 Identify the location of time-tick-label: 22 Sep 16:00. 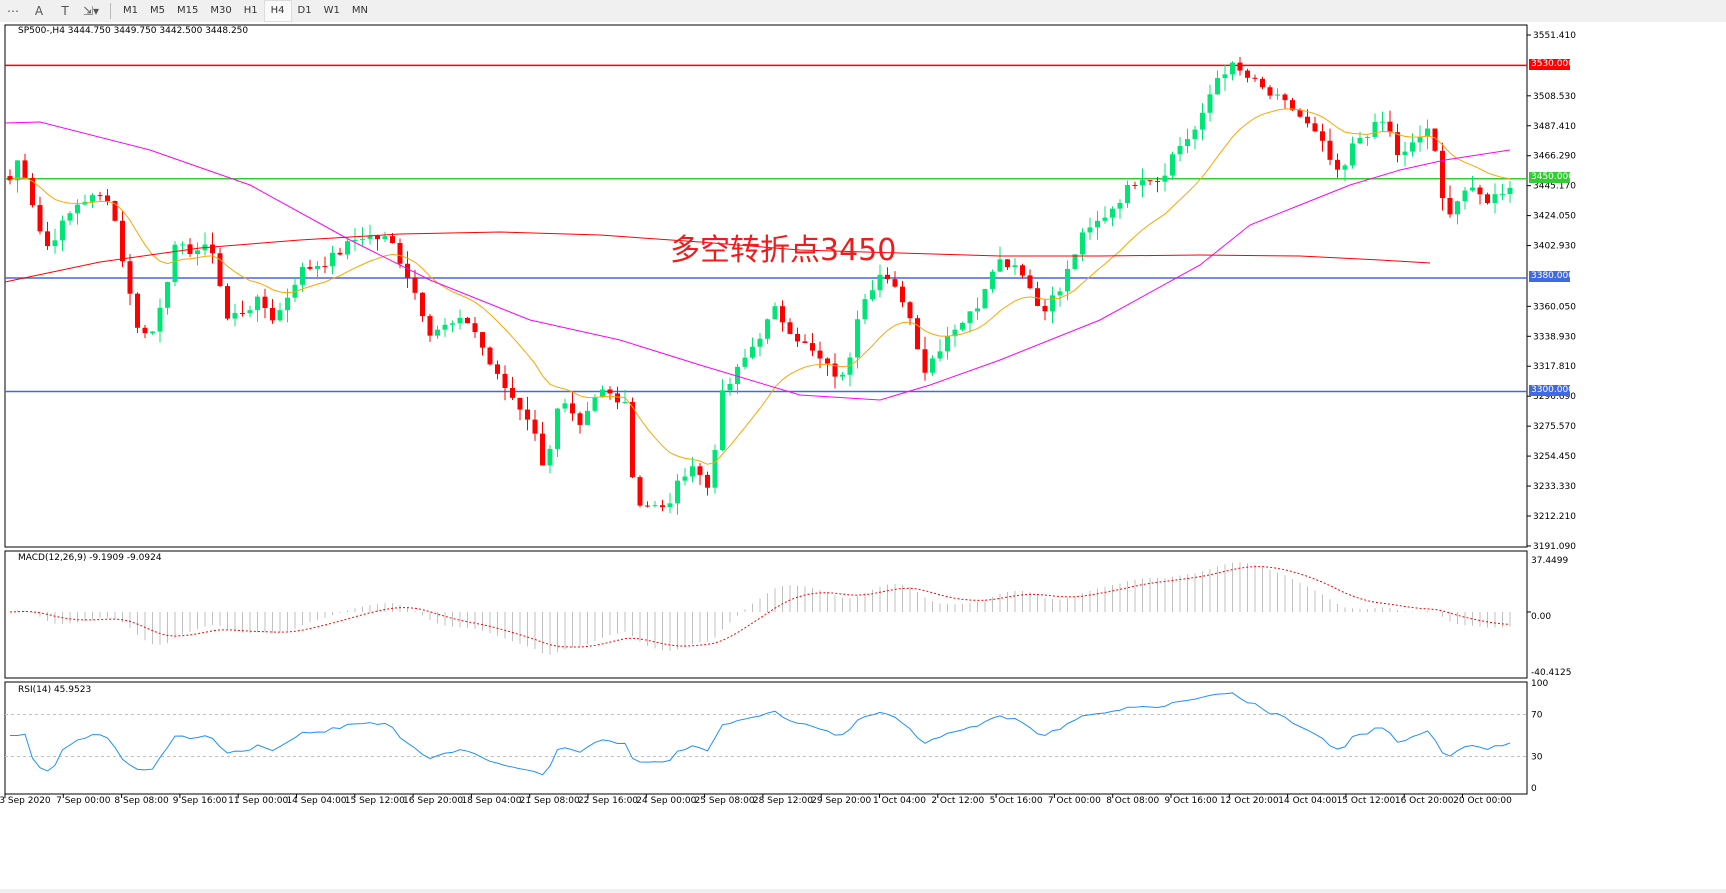
(608, 801).